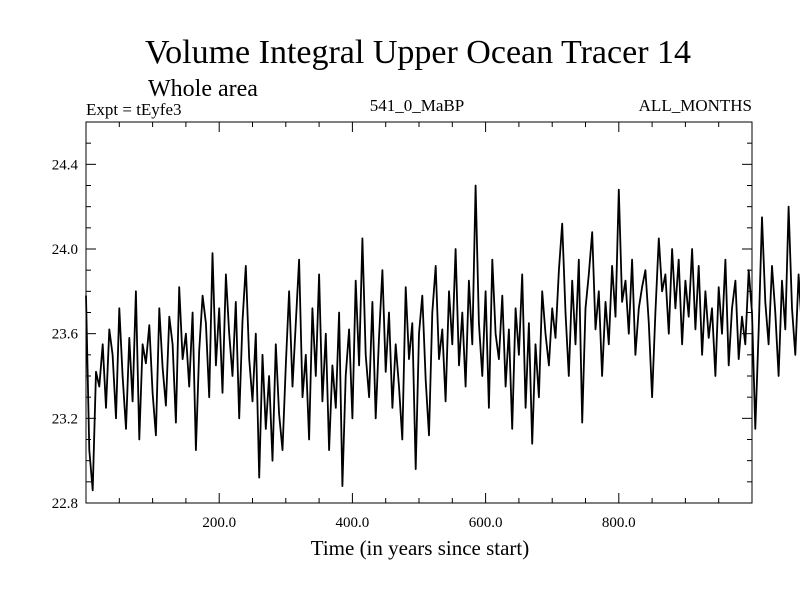 The image size is (800, 600). I want to click on y-tick-label: 24.4, so click(65, 165).